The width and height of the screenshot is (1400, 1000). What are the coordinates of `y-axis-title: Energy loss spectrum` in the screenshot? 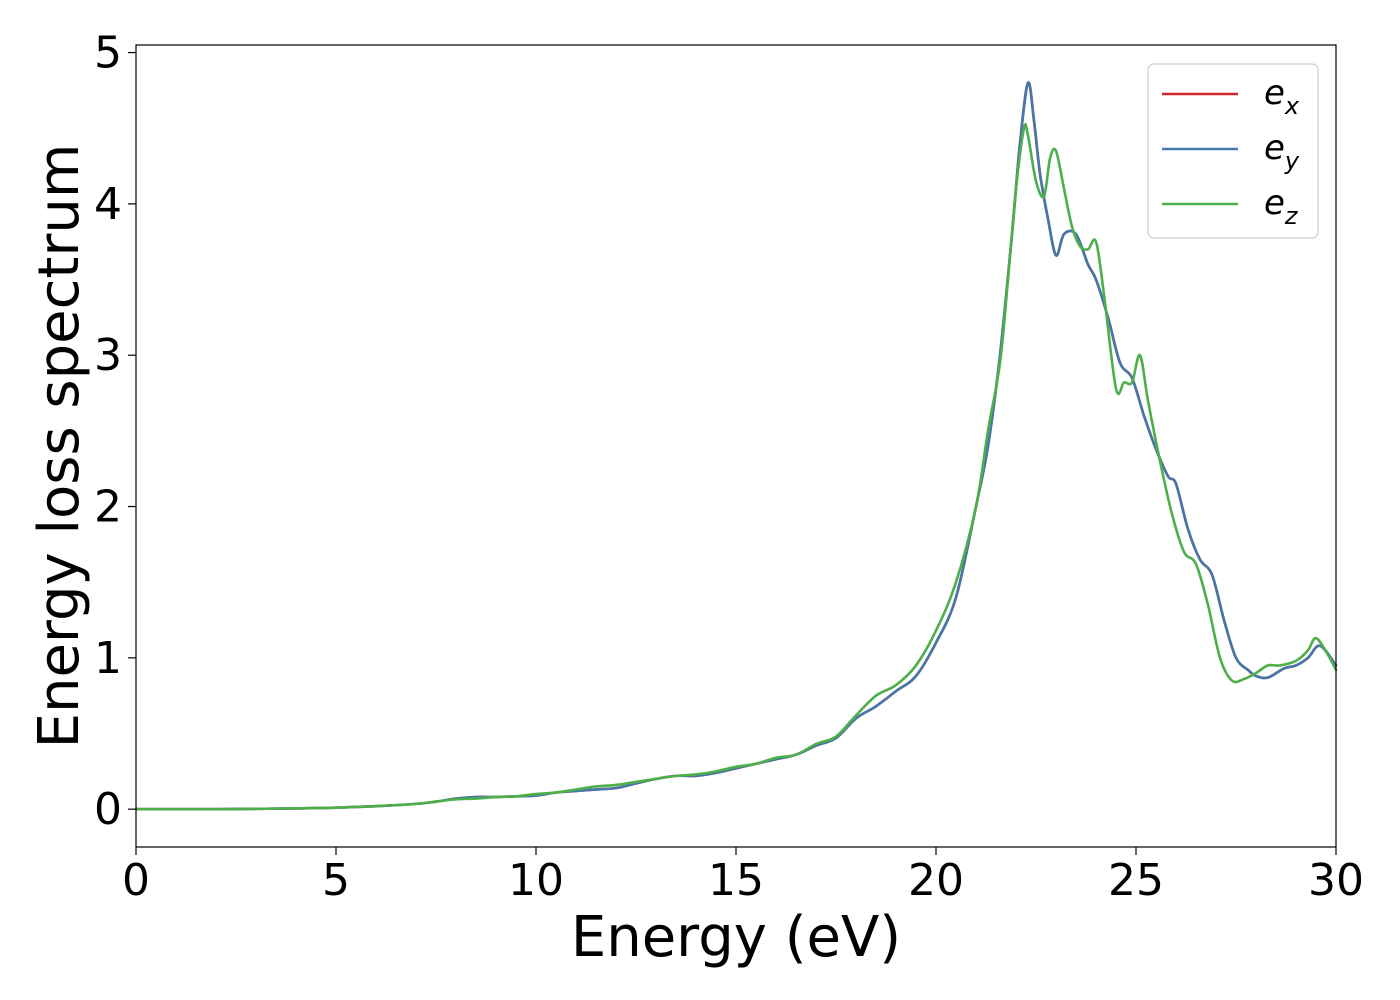 It's located at (59, 446).